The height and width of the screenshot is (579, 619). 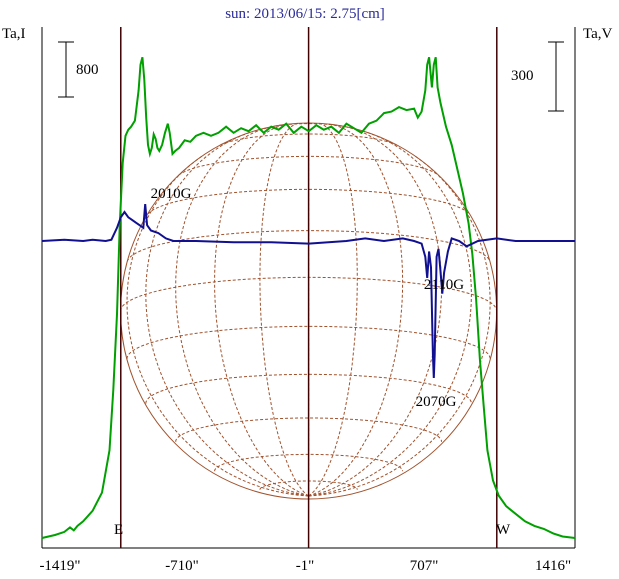 What do you see at coordinates (444, 285) in the screenshot?
I see `annotation-label: 2110G` at bounding box center [444, 285].